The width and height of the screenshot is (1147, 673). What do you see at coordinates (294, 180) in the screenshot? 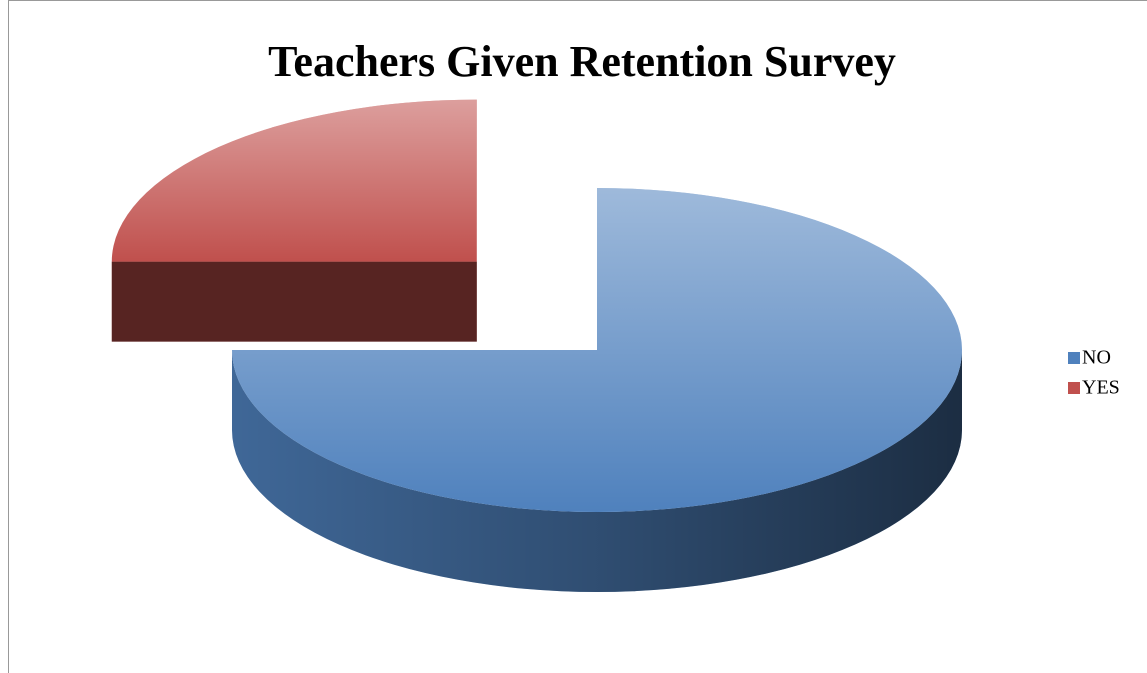
I see `slice-top-shine` at bounding box center [294, 180].